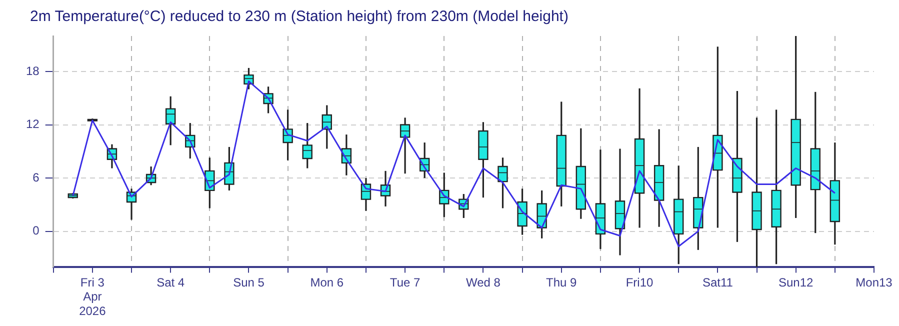 The width and height of the screenshot is (899, 326). Describe the element at coordinates (36, 231) in the screenshot. I see `y-tick-label: 0` at that location.